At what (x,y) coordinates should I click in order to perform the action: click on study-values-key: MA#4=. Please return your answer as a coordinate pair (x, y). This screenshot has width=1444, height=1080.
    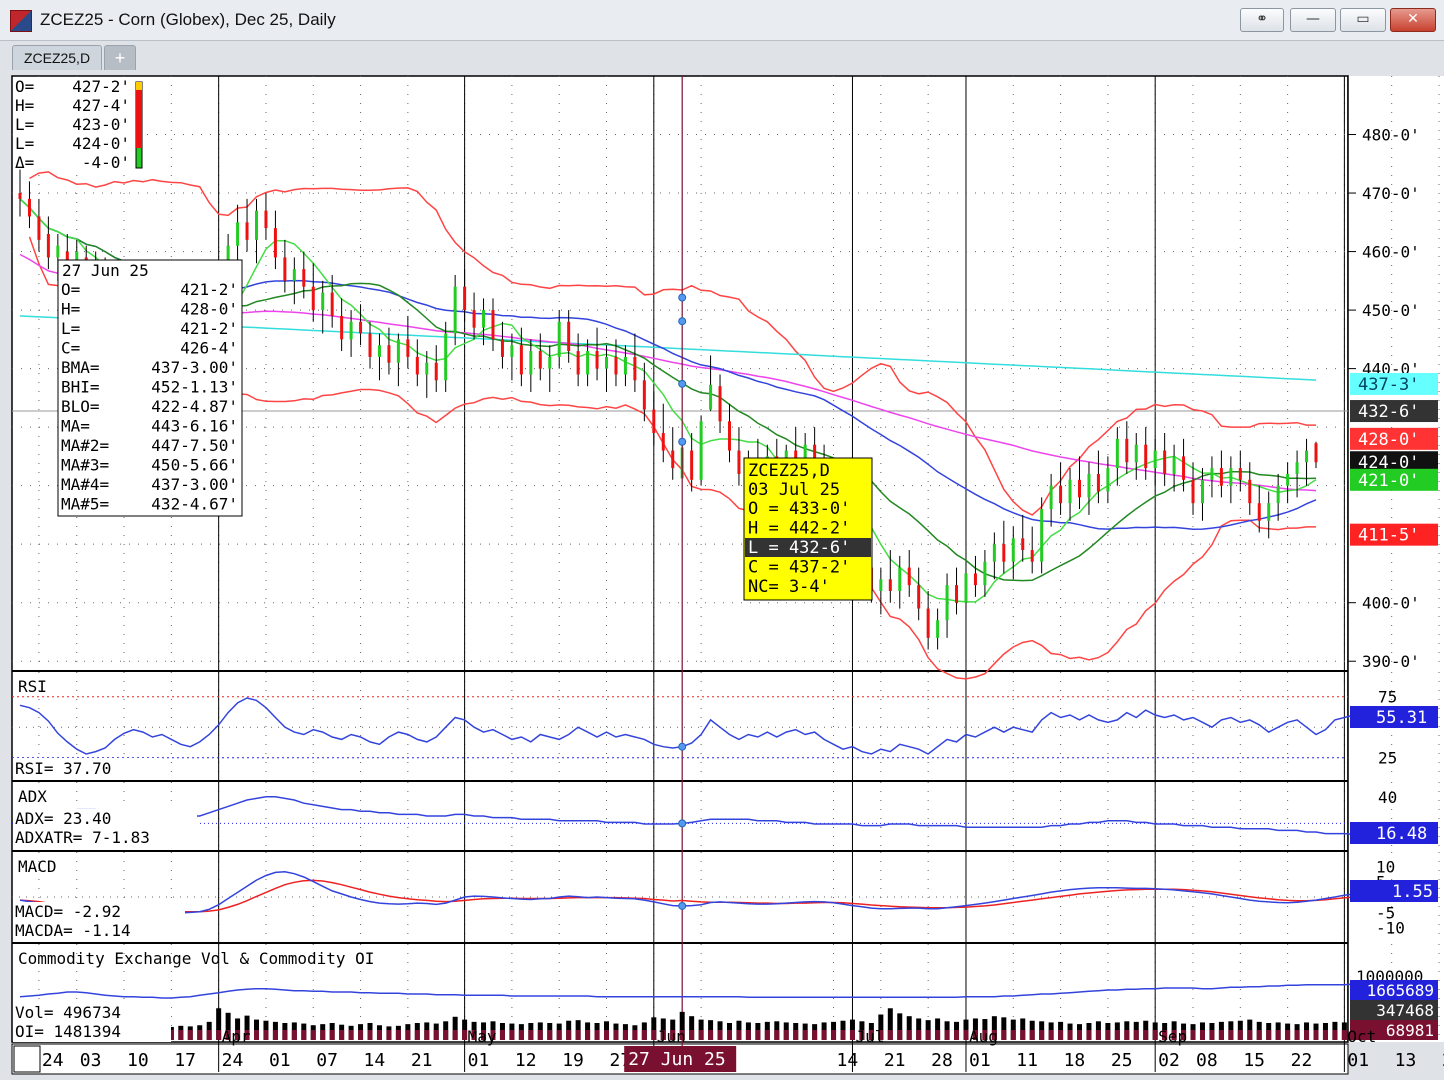
    Looking at the image, I should click on (85, 484).